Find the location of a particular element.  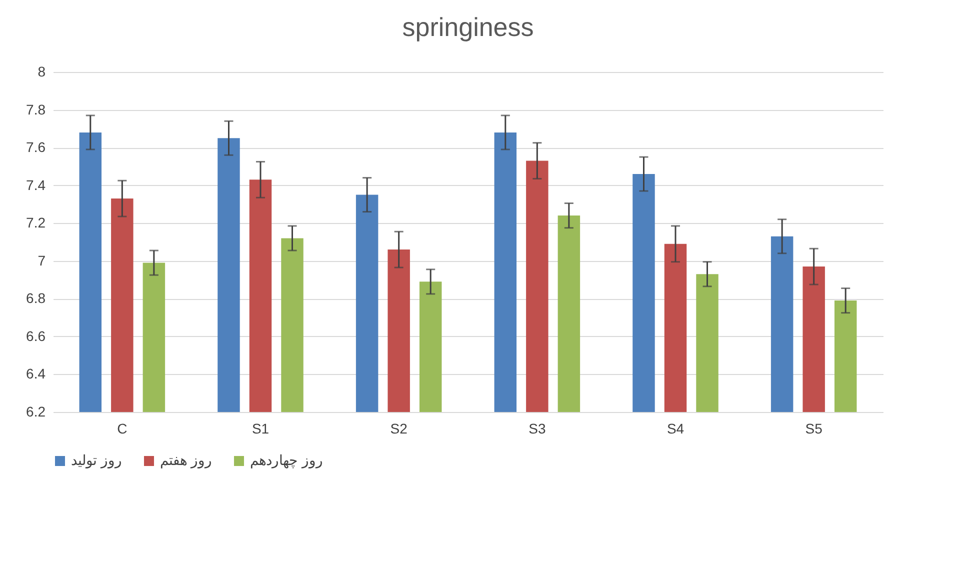

x-tick-label: S3 is located at coordinates (537, 428).